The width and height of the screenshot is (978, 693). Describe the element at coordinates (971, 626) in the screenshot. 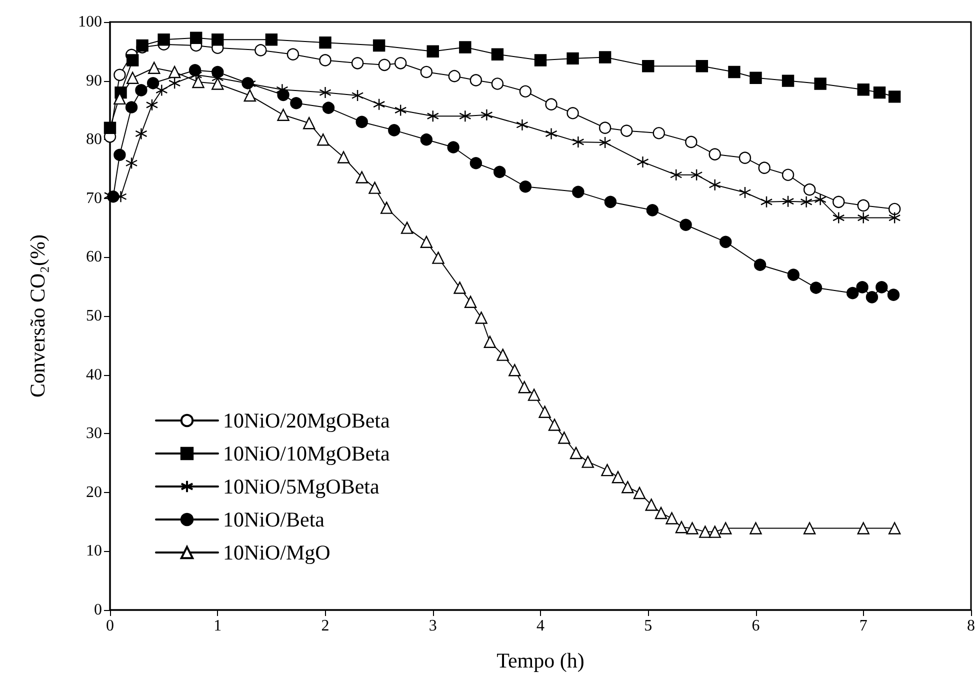

I see `x-tick-label: 8` at that location.